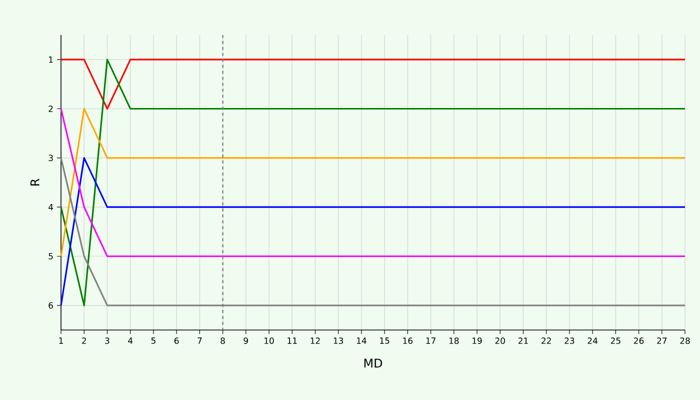 This screenshot has width=700, height=400. What do you see at coordinates (615, 341) in the screenshot?
I see `x-tick-label: 25` at bounding box center [615, 341].